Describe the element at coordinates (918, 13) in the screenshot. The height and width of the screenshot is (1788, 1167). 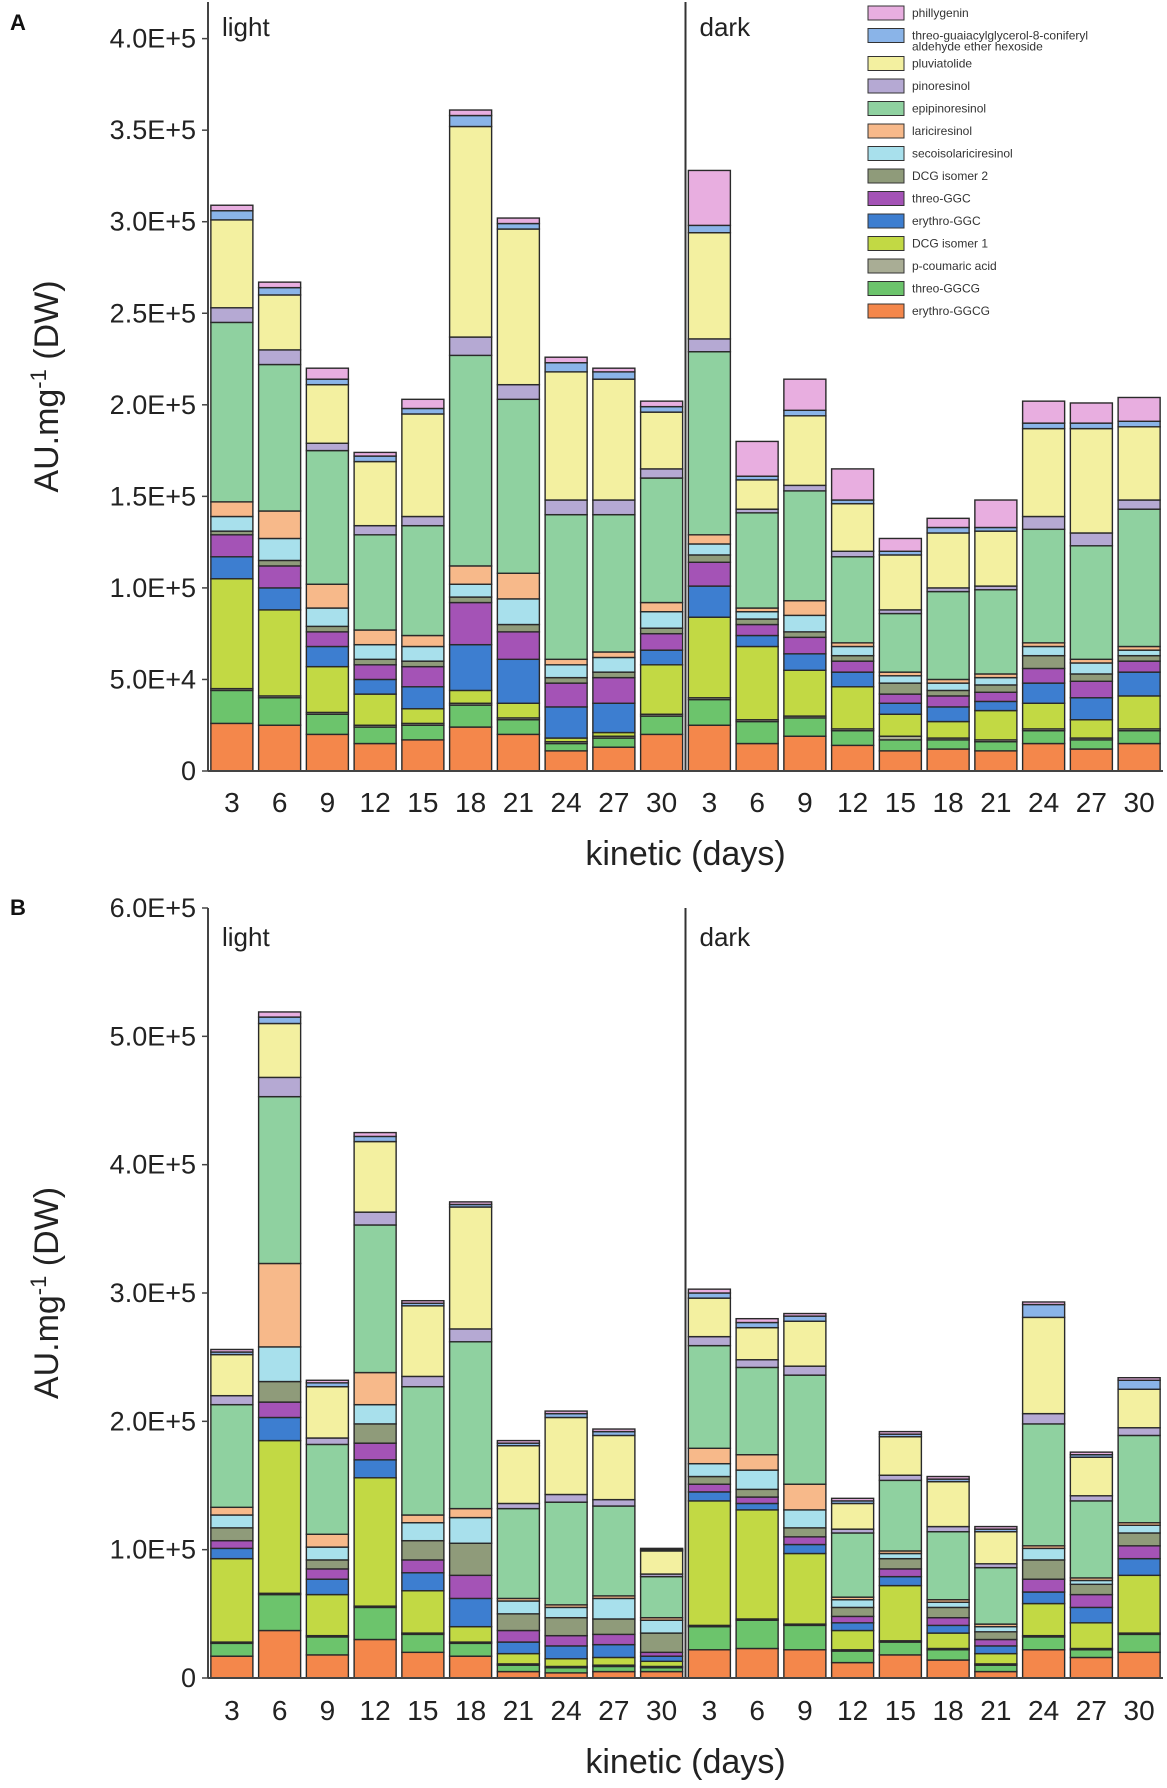
I see `legend-item: phillygenin` at that location.